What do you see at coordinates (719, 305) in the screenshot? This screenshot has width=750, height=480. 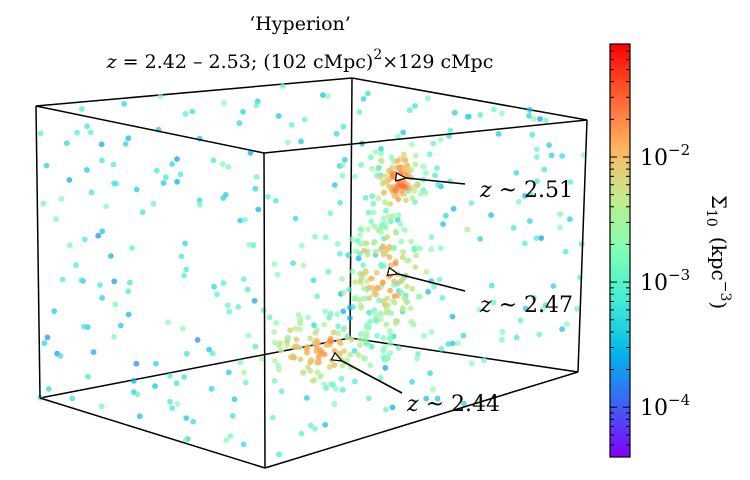 I see `cb-label-close: )` at bounding box center [719, 305].